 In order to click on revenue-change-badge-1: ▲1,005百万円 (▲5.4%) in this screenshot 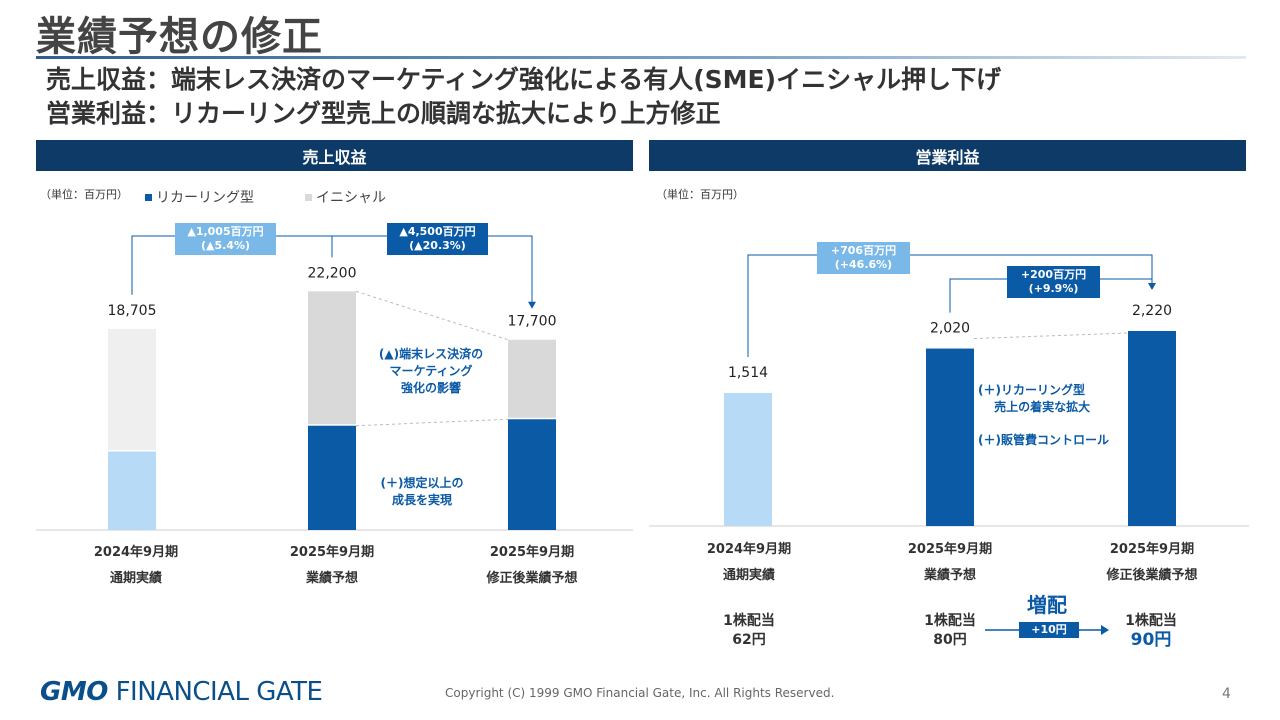, I will do `click(225, 239)`.